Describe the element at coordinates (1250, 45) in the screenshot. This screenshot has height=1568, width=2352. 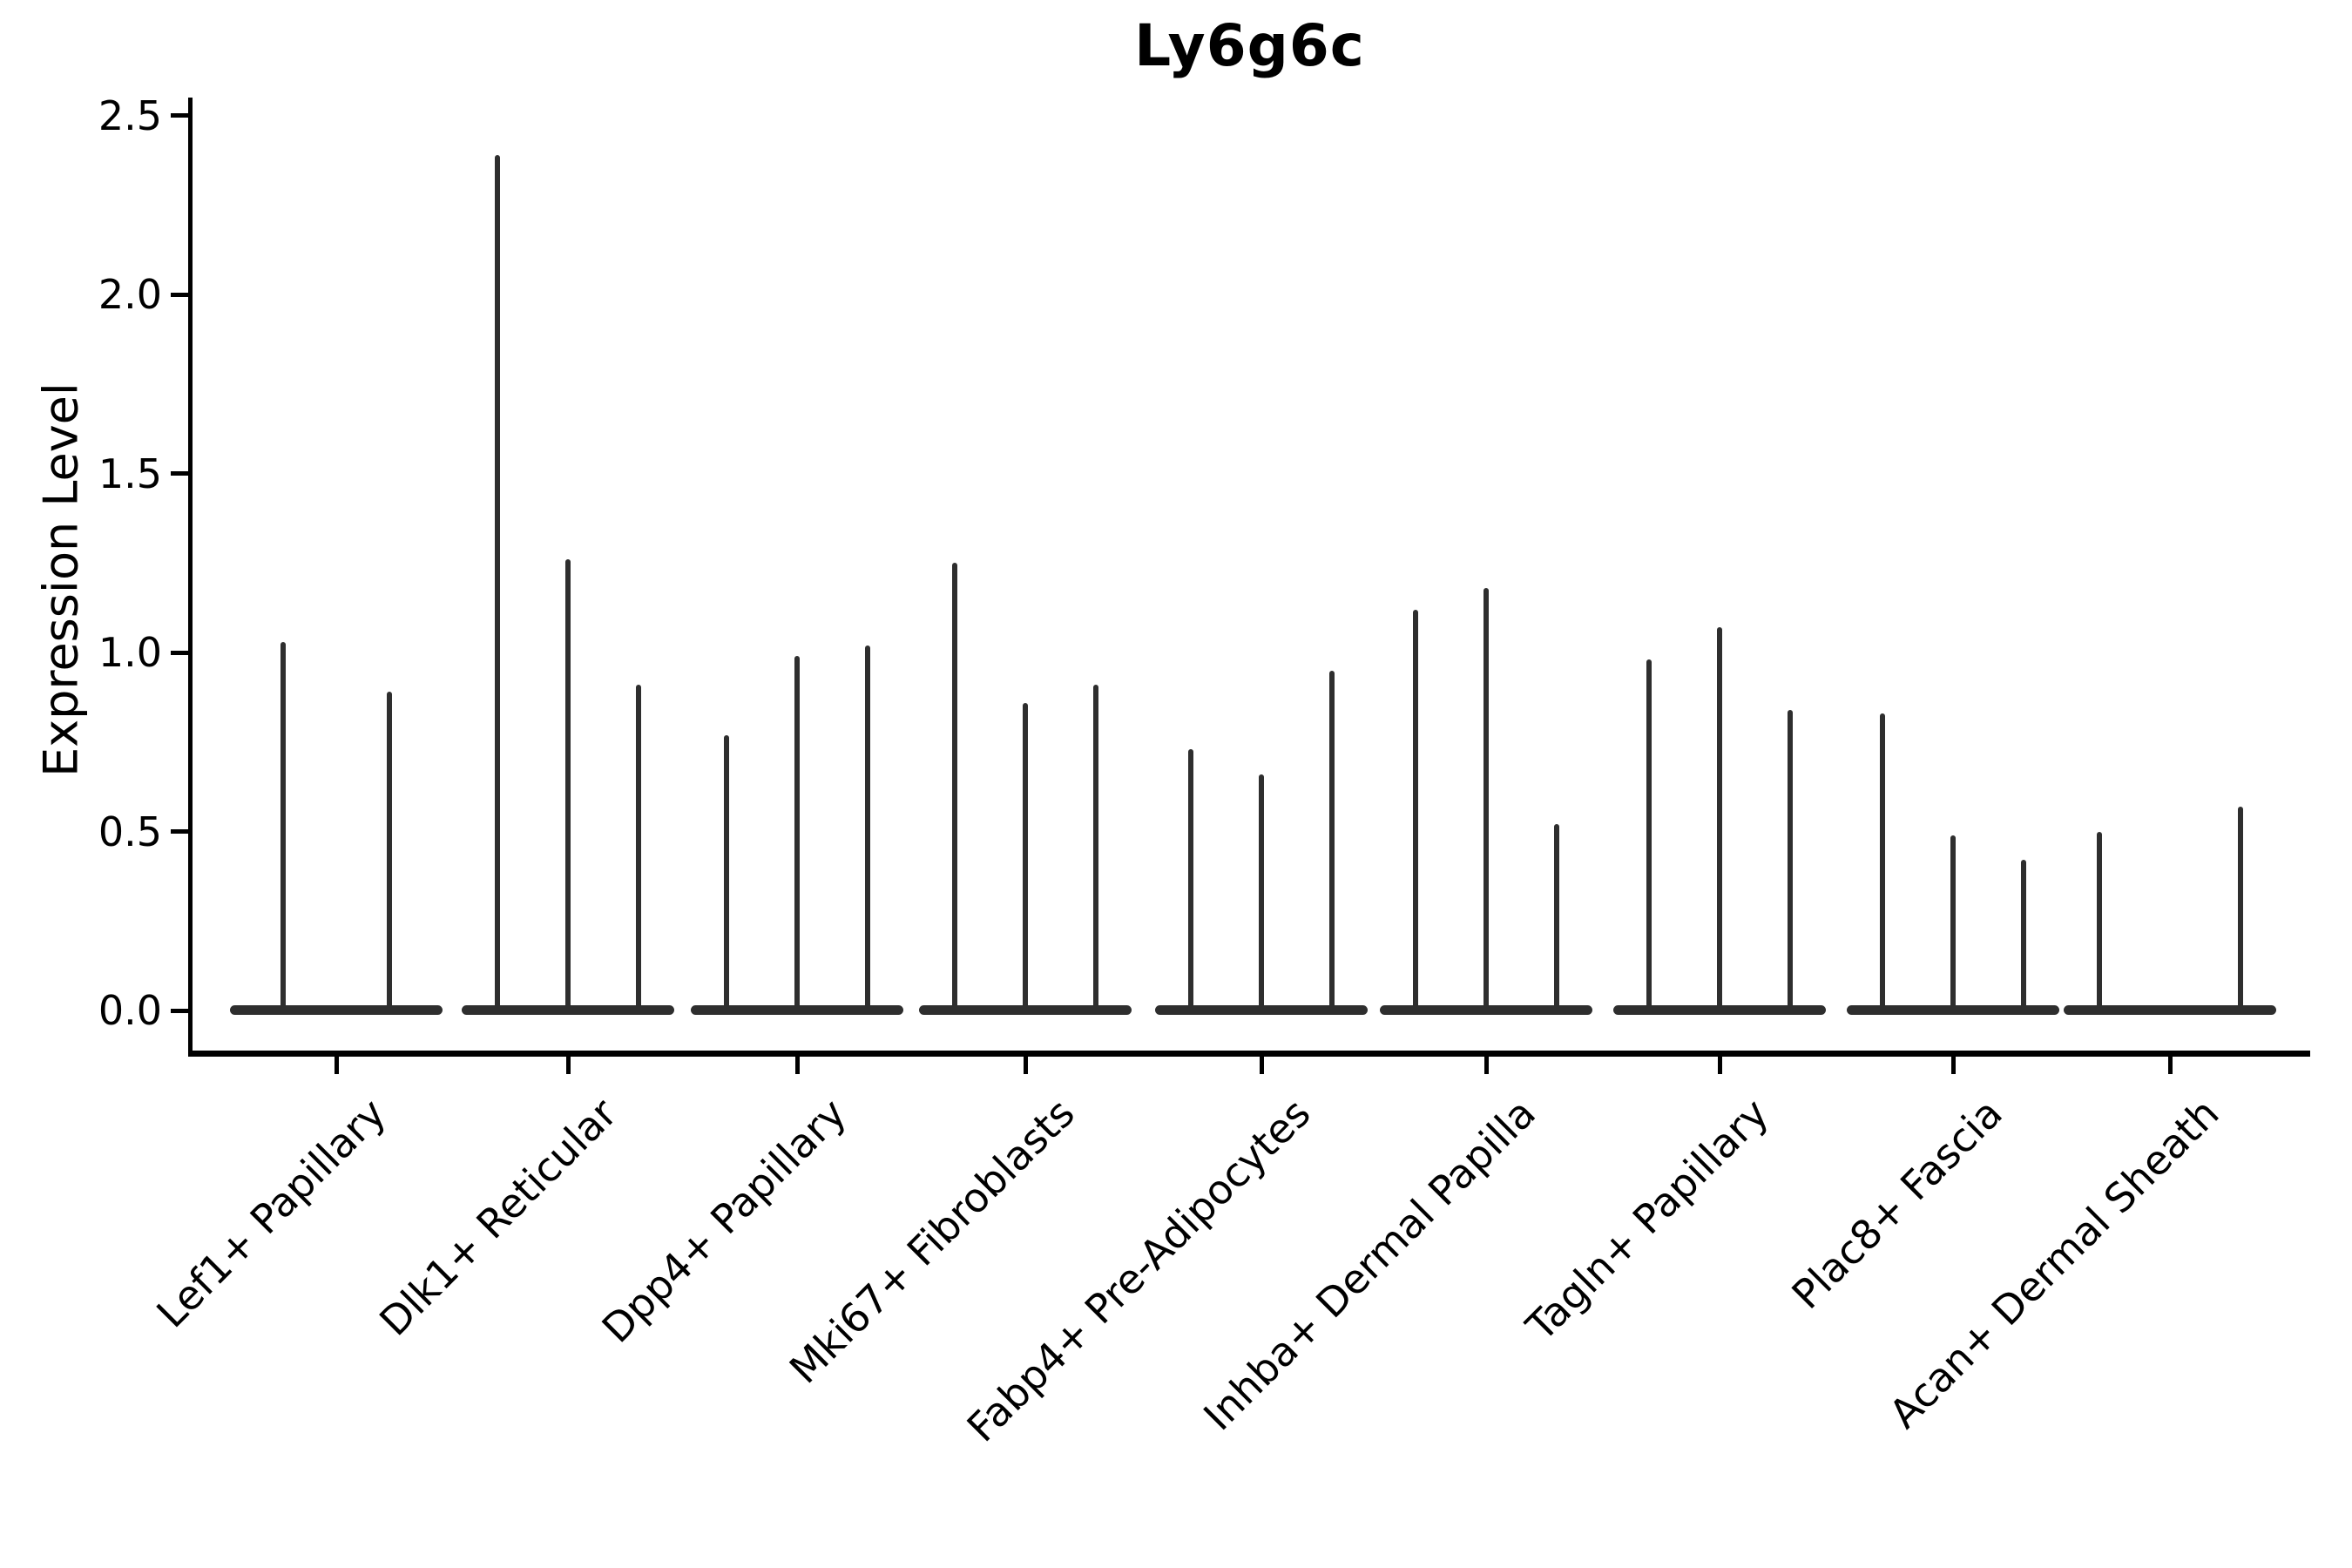
I see `chart-title: Ly6g6c` at that location.